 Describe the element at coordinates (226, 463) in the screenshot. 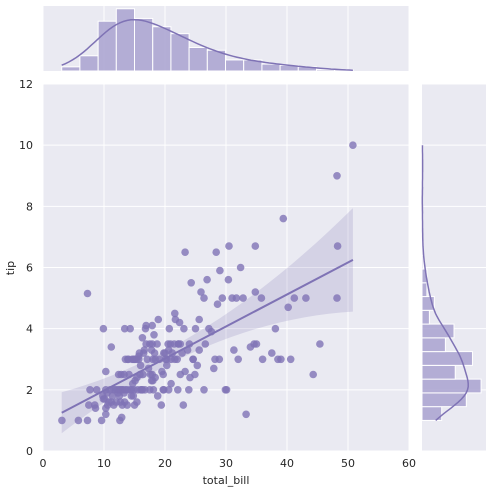

I see `x-tick-label: 30` at that location.